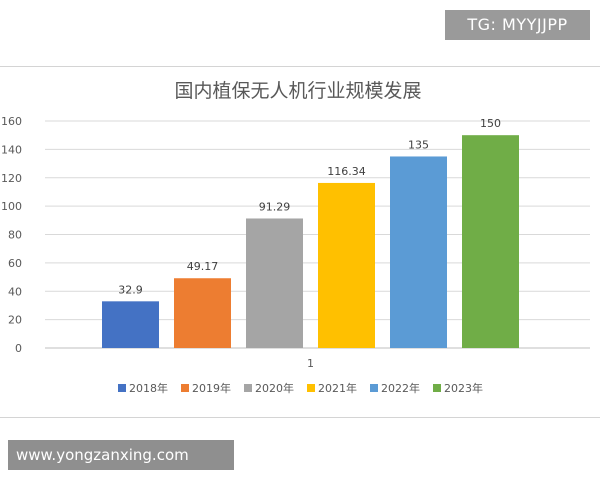 Image resolution: width=600 pixels, height=480 pixels. I want to click on bar-2019年, so click(202, 313).